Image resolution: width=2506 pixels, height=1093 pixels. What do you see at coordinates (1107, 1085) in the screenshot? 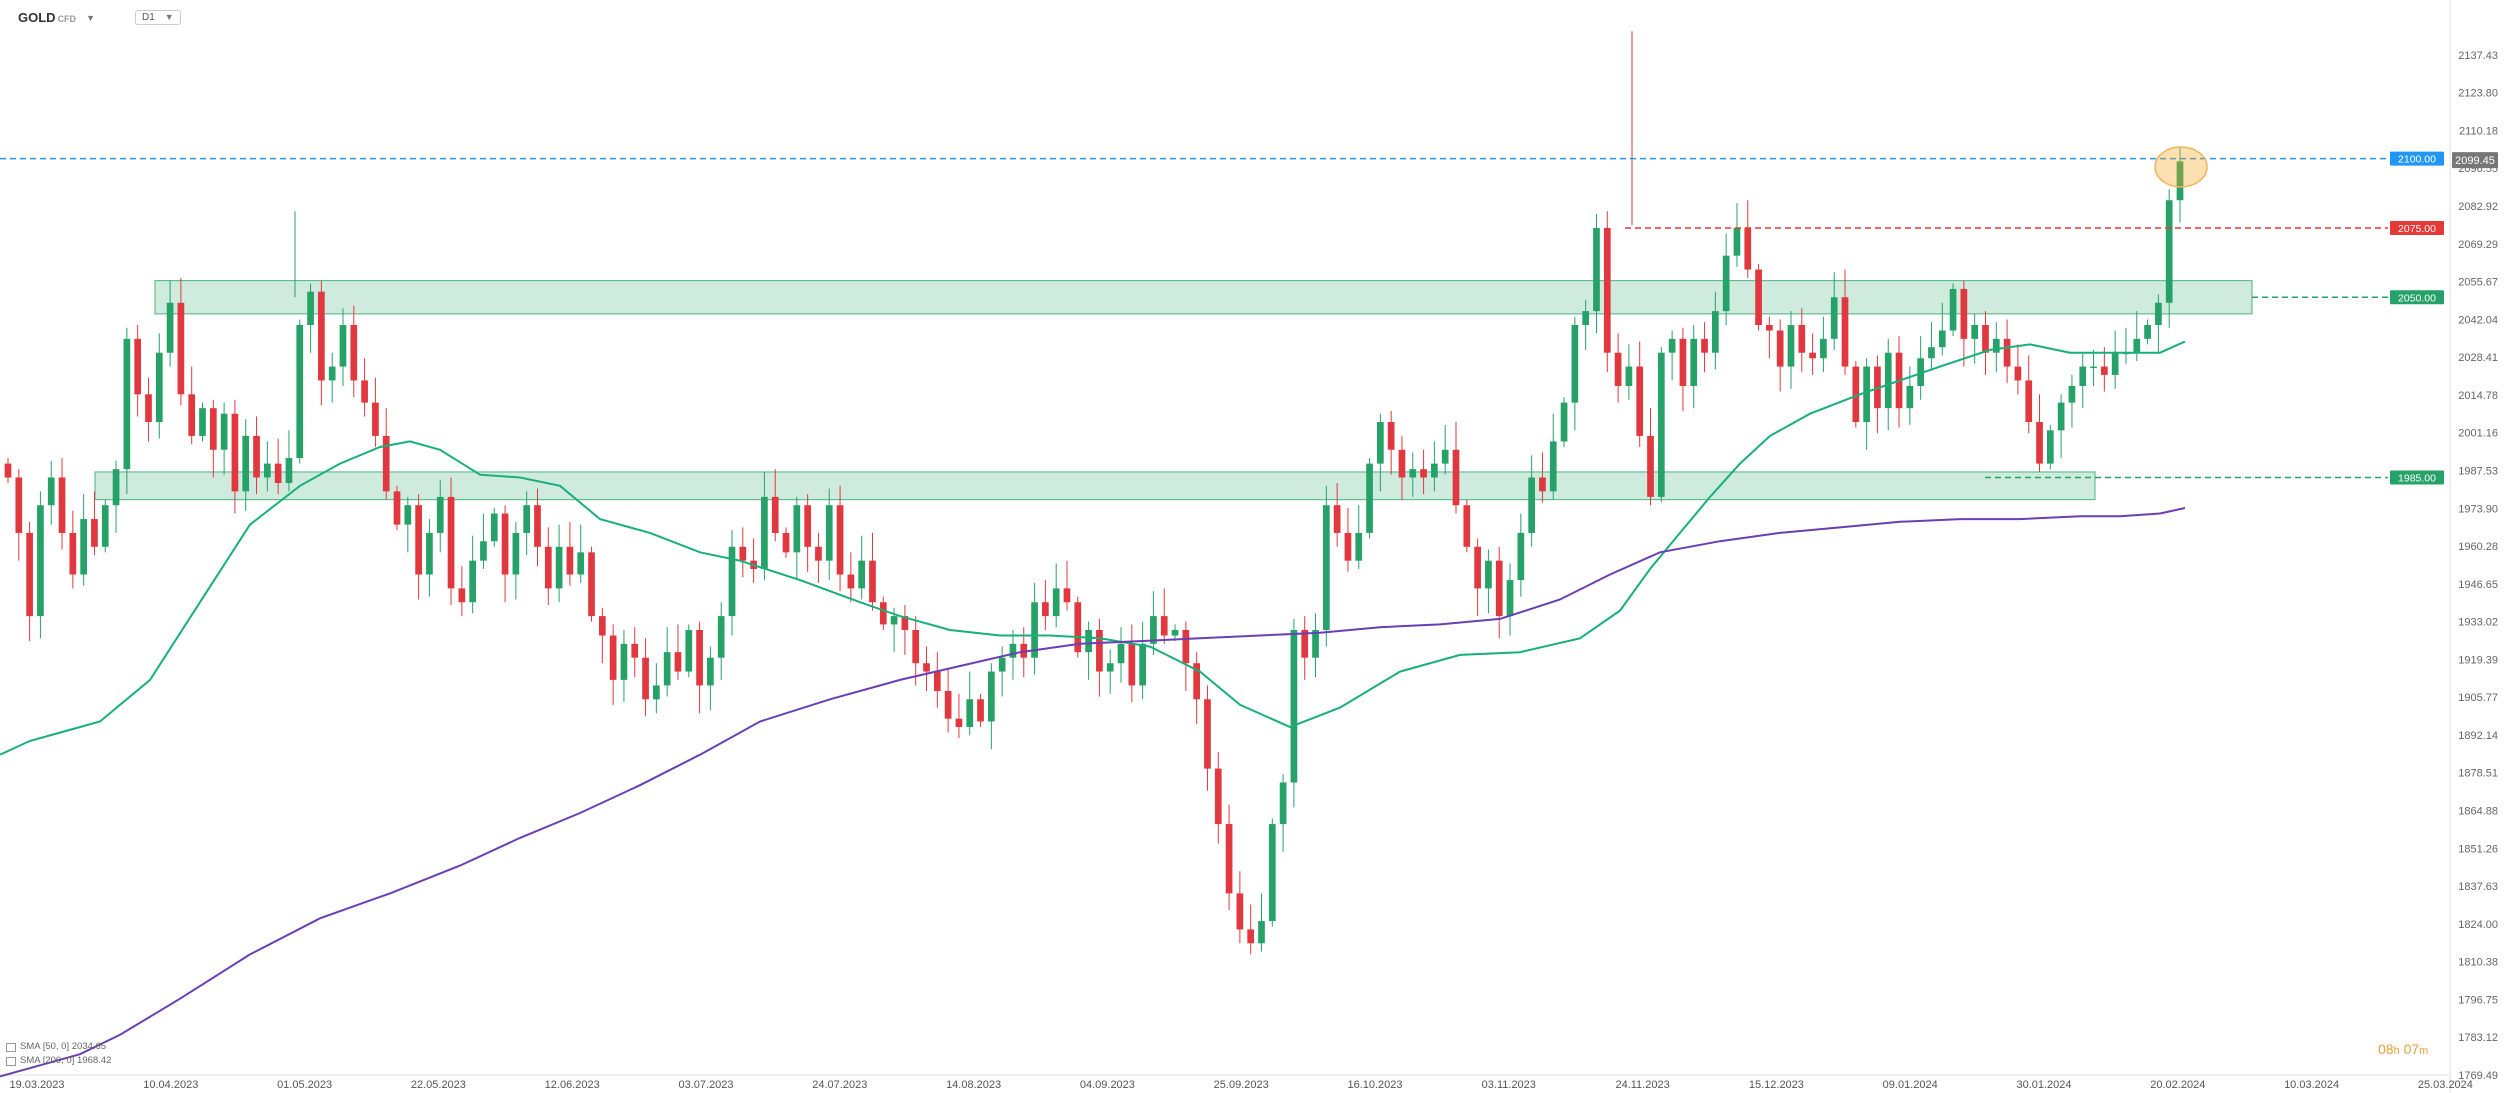
I see `x-tick-label: 04.09.2023` at bounding box center [1107, 1085].